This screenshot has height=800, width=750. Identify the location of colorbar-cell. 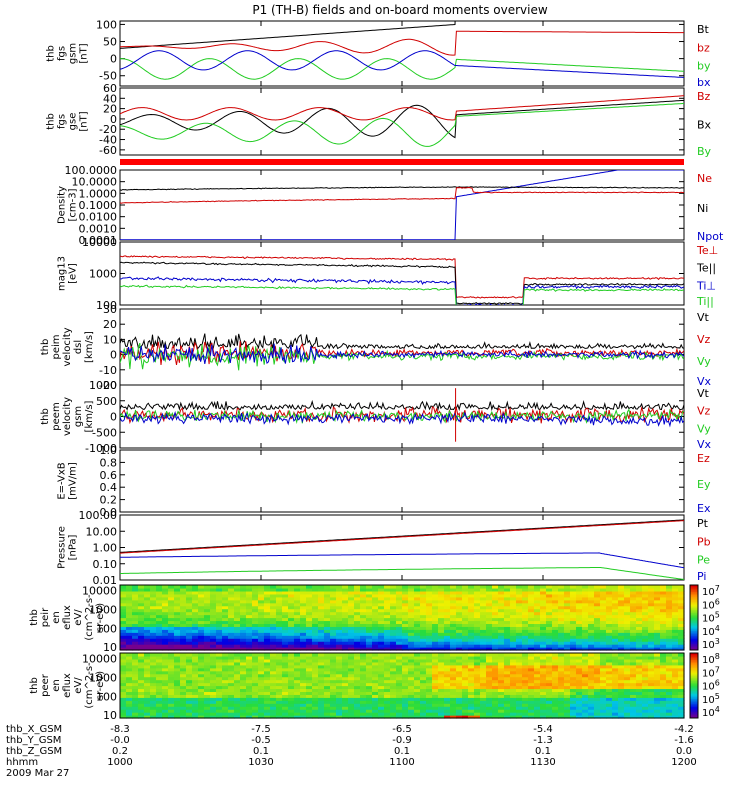
(694, 714).